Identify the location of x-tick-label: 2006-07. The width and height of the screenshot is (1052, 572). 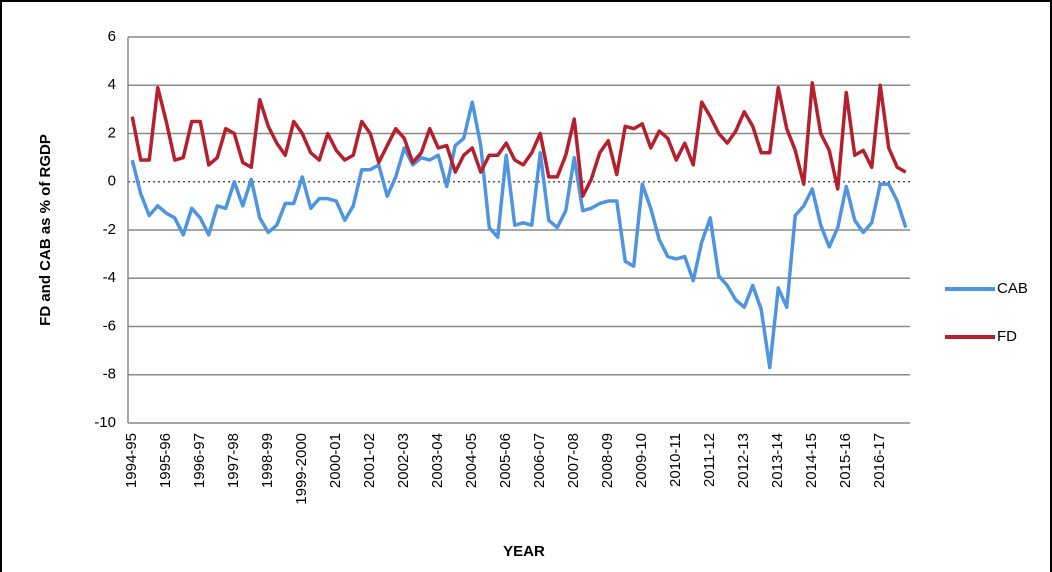
(539, 460).